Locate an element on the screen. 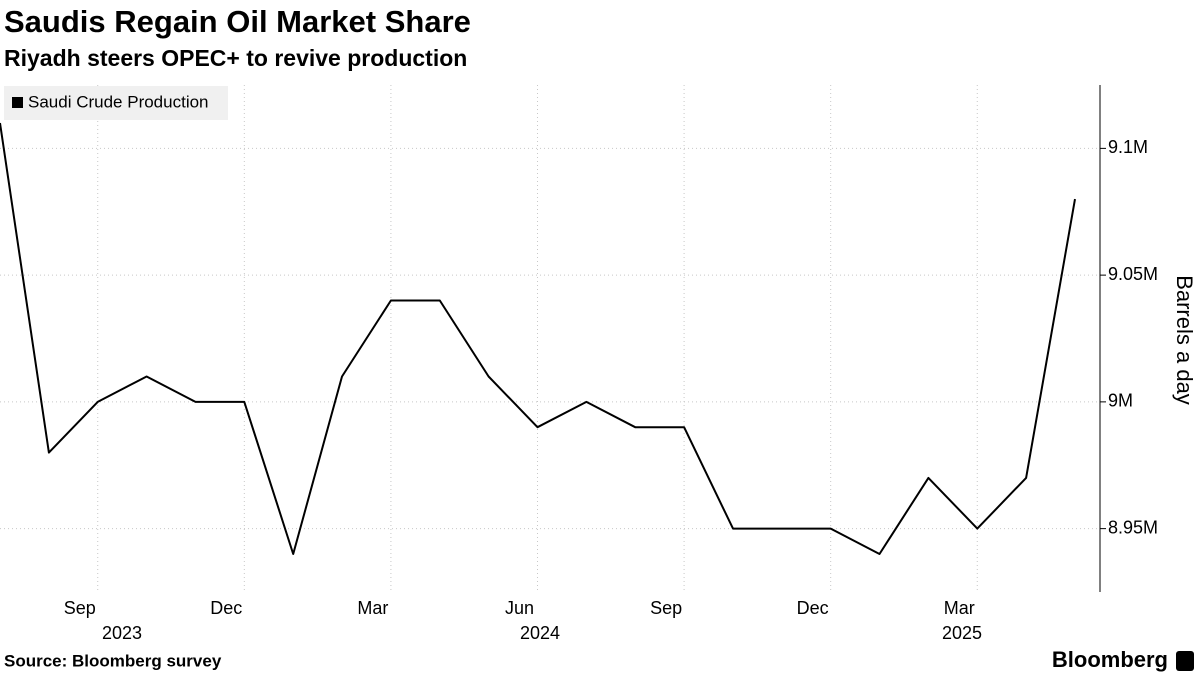 The height and width of the screenshot is (675, 1200). x-group-label: 2025 is located at coordinates (962, 633).